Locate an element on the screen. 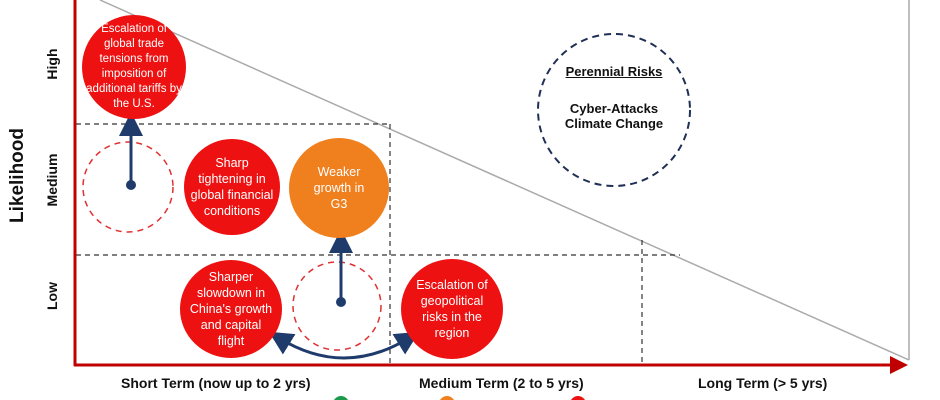  g3-origin-dot is located at coordinates (341, 302).